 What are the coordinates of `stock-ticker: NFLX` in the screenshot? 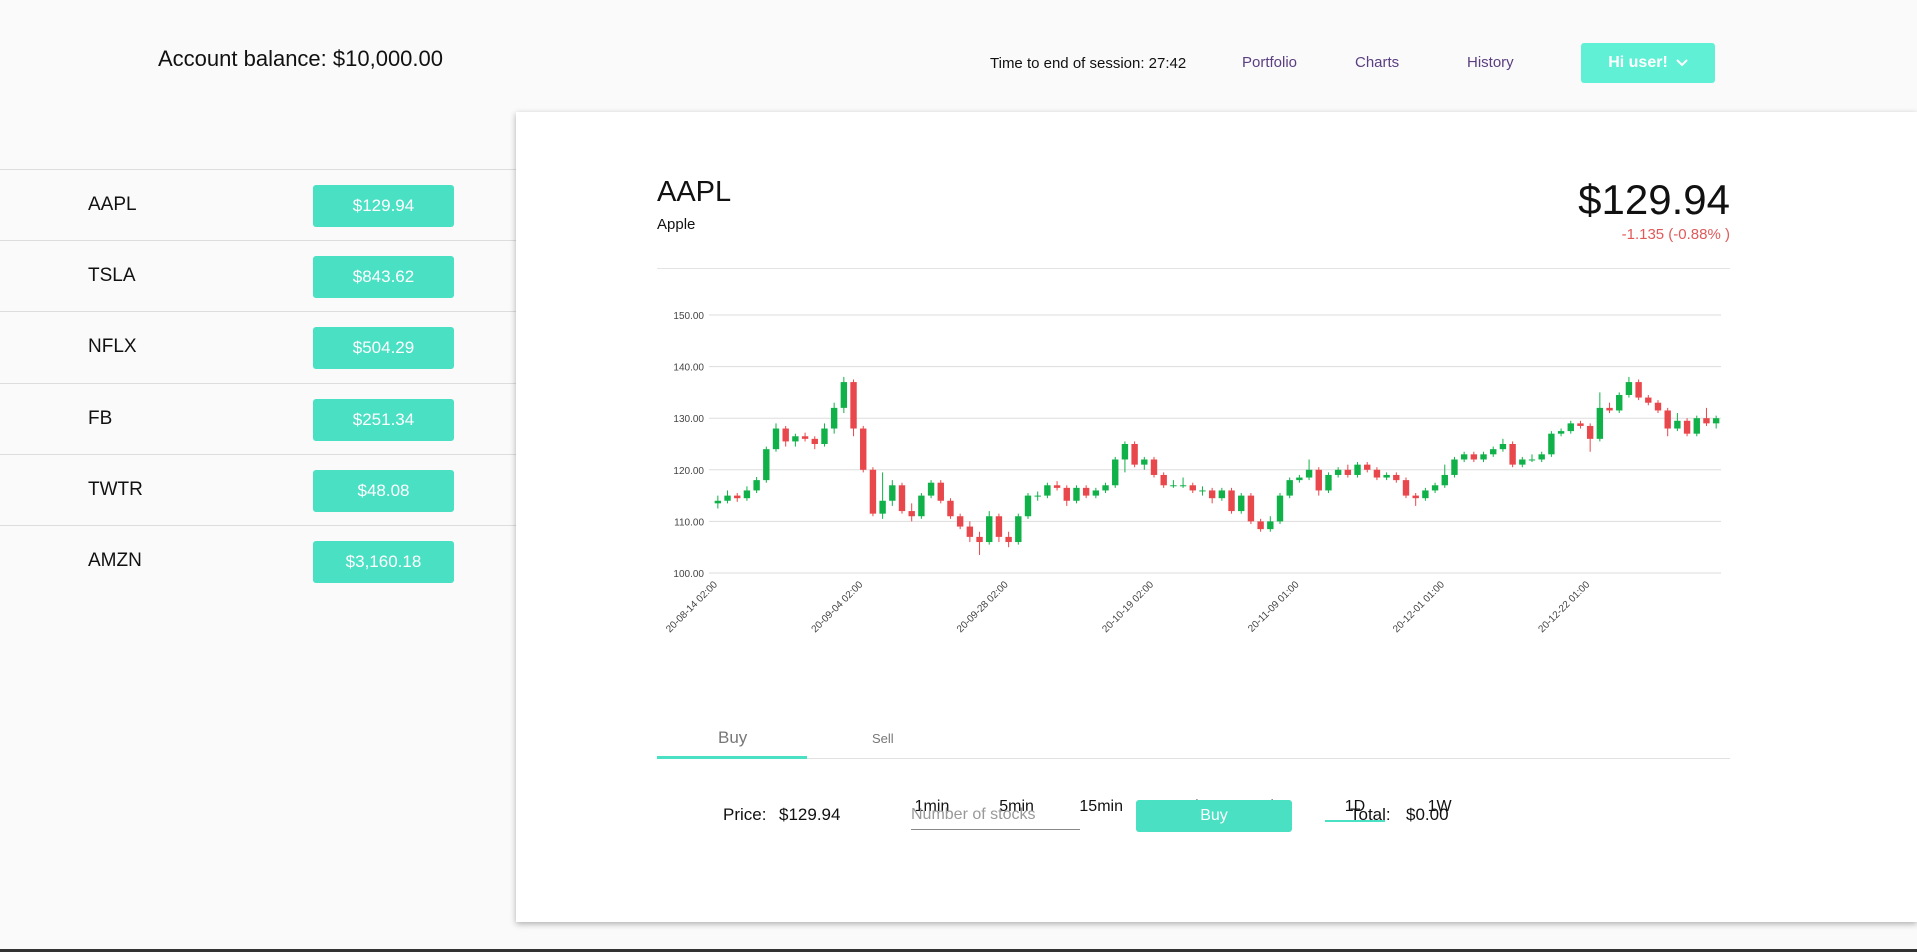 It's located at (112, 347).